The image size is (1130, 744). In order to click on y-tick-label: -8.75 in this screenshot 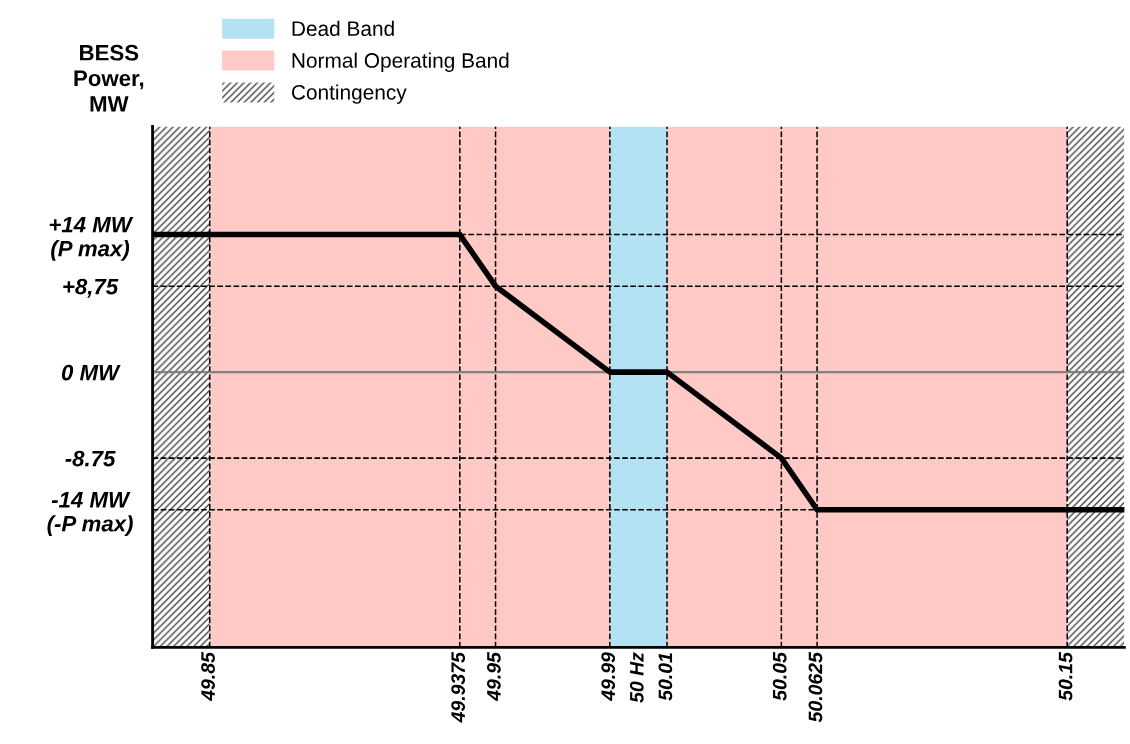, I will do `click(90, 458)`.